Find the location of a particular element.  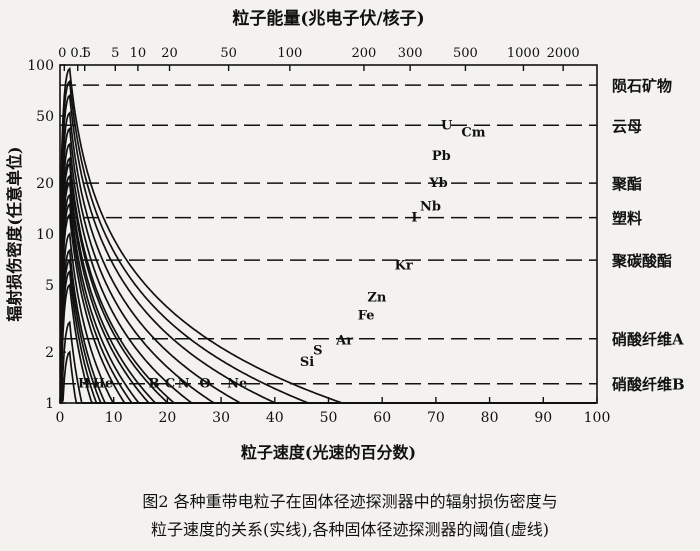

series-label: Yb is located at coordinates (437, 183).